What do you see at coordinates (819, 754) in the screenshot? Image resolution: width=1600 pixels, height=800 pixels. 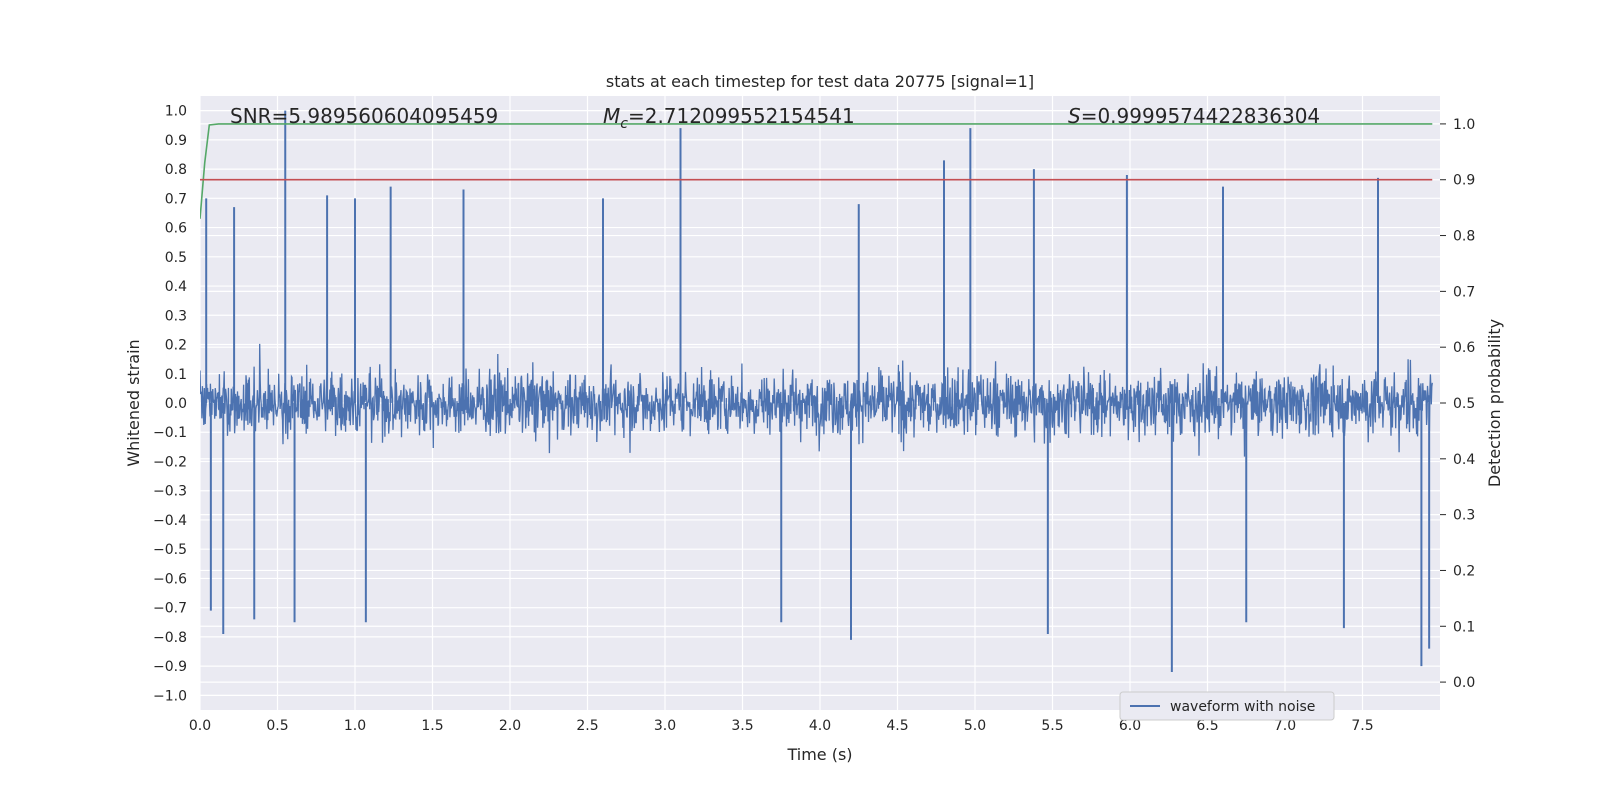 I see `x-axis-label: Time (s)` at bounding box center [819, 754].